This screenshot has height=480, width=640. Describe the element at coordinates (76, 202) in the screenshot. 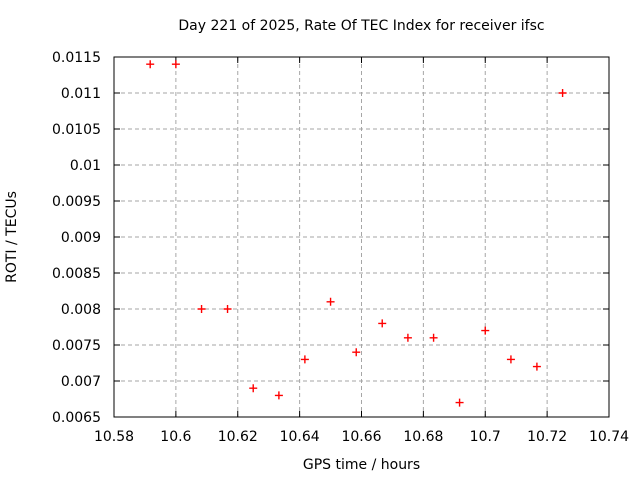

I see `y-tick-label: 0.0095` at that location.